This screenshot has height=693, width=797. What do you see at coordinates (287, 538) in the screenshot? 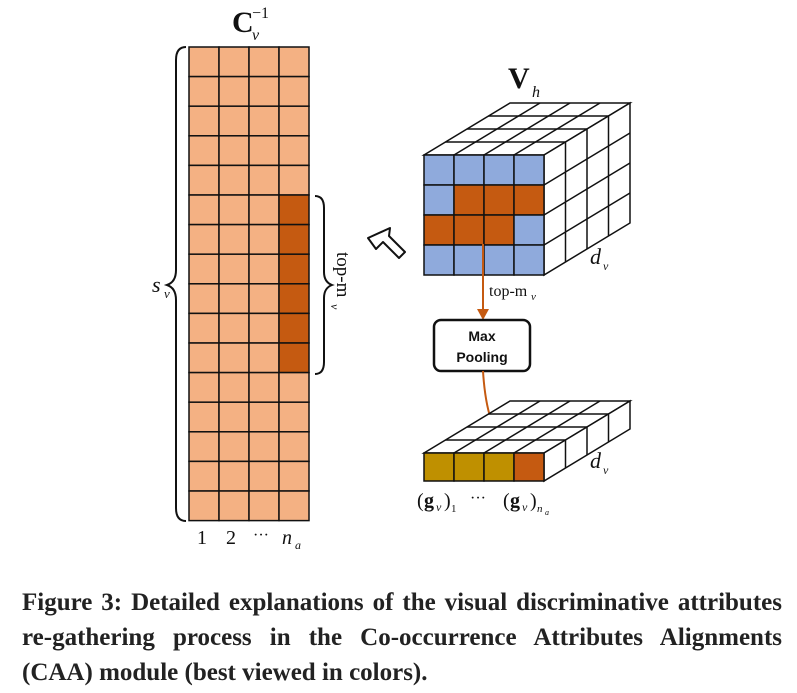
I see `col-label-last: n` at bounding box center [287, 538].